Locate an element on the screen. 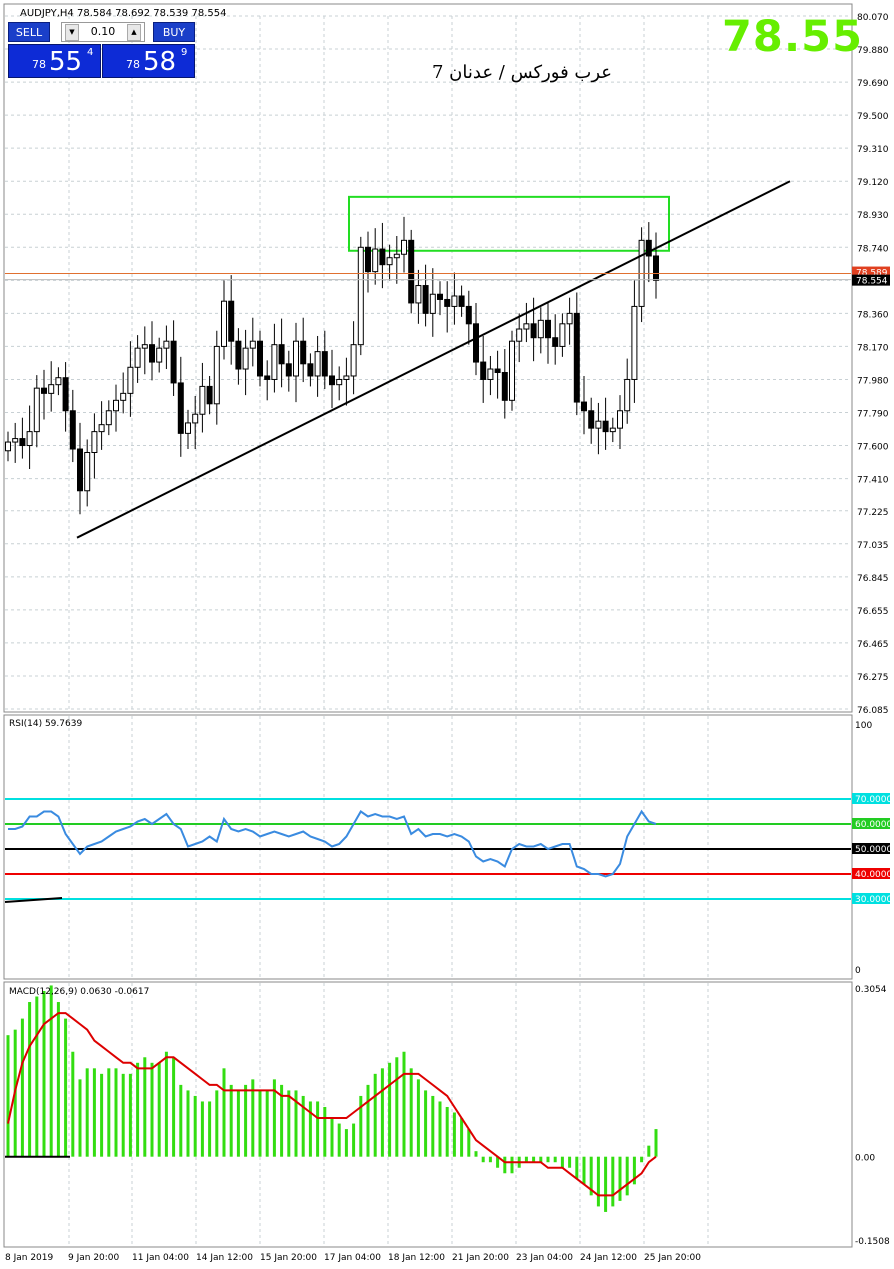 The image size is (894, 1269). time-tick-label: 15 Jan 20:00 is located at coordinates (288, 1258).